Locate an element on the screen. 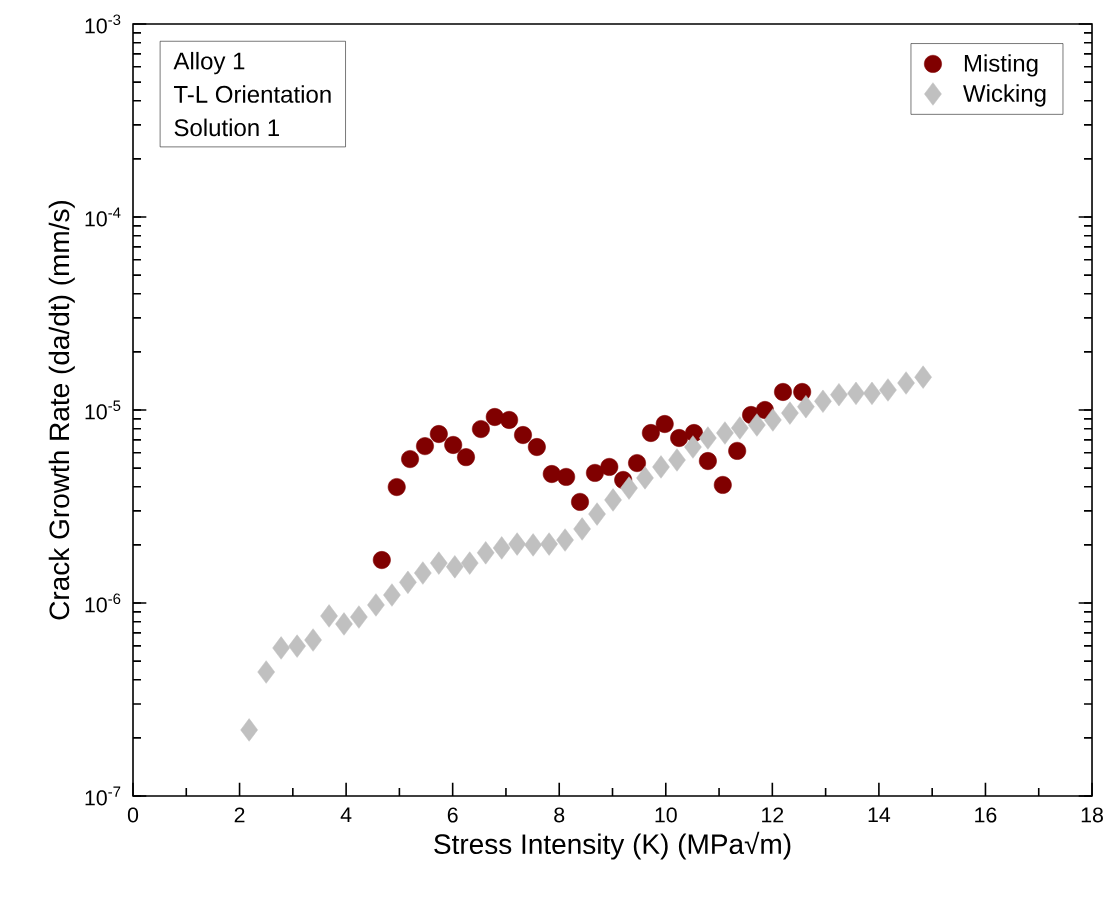  x-tick-label: 12 is located at coordinates (773, 815).